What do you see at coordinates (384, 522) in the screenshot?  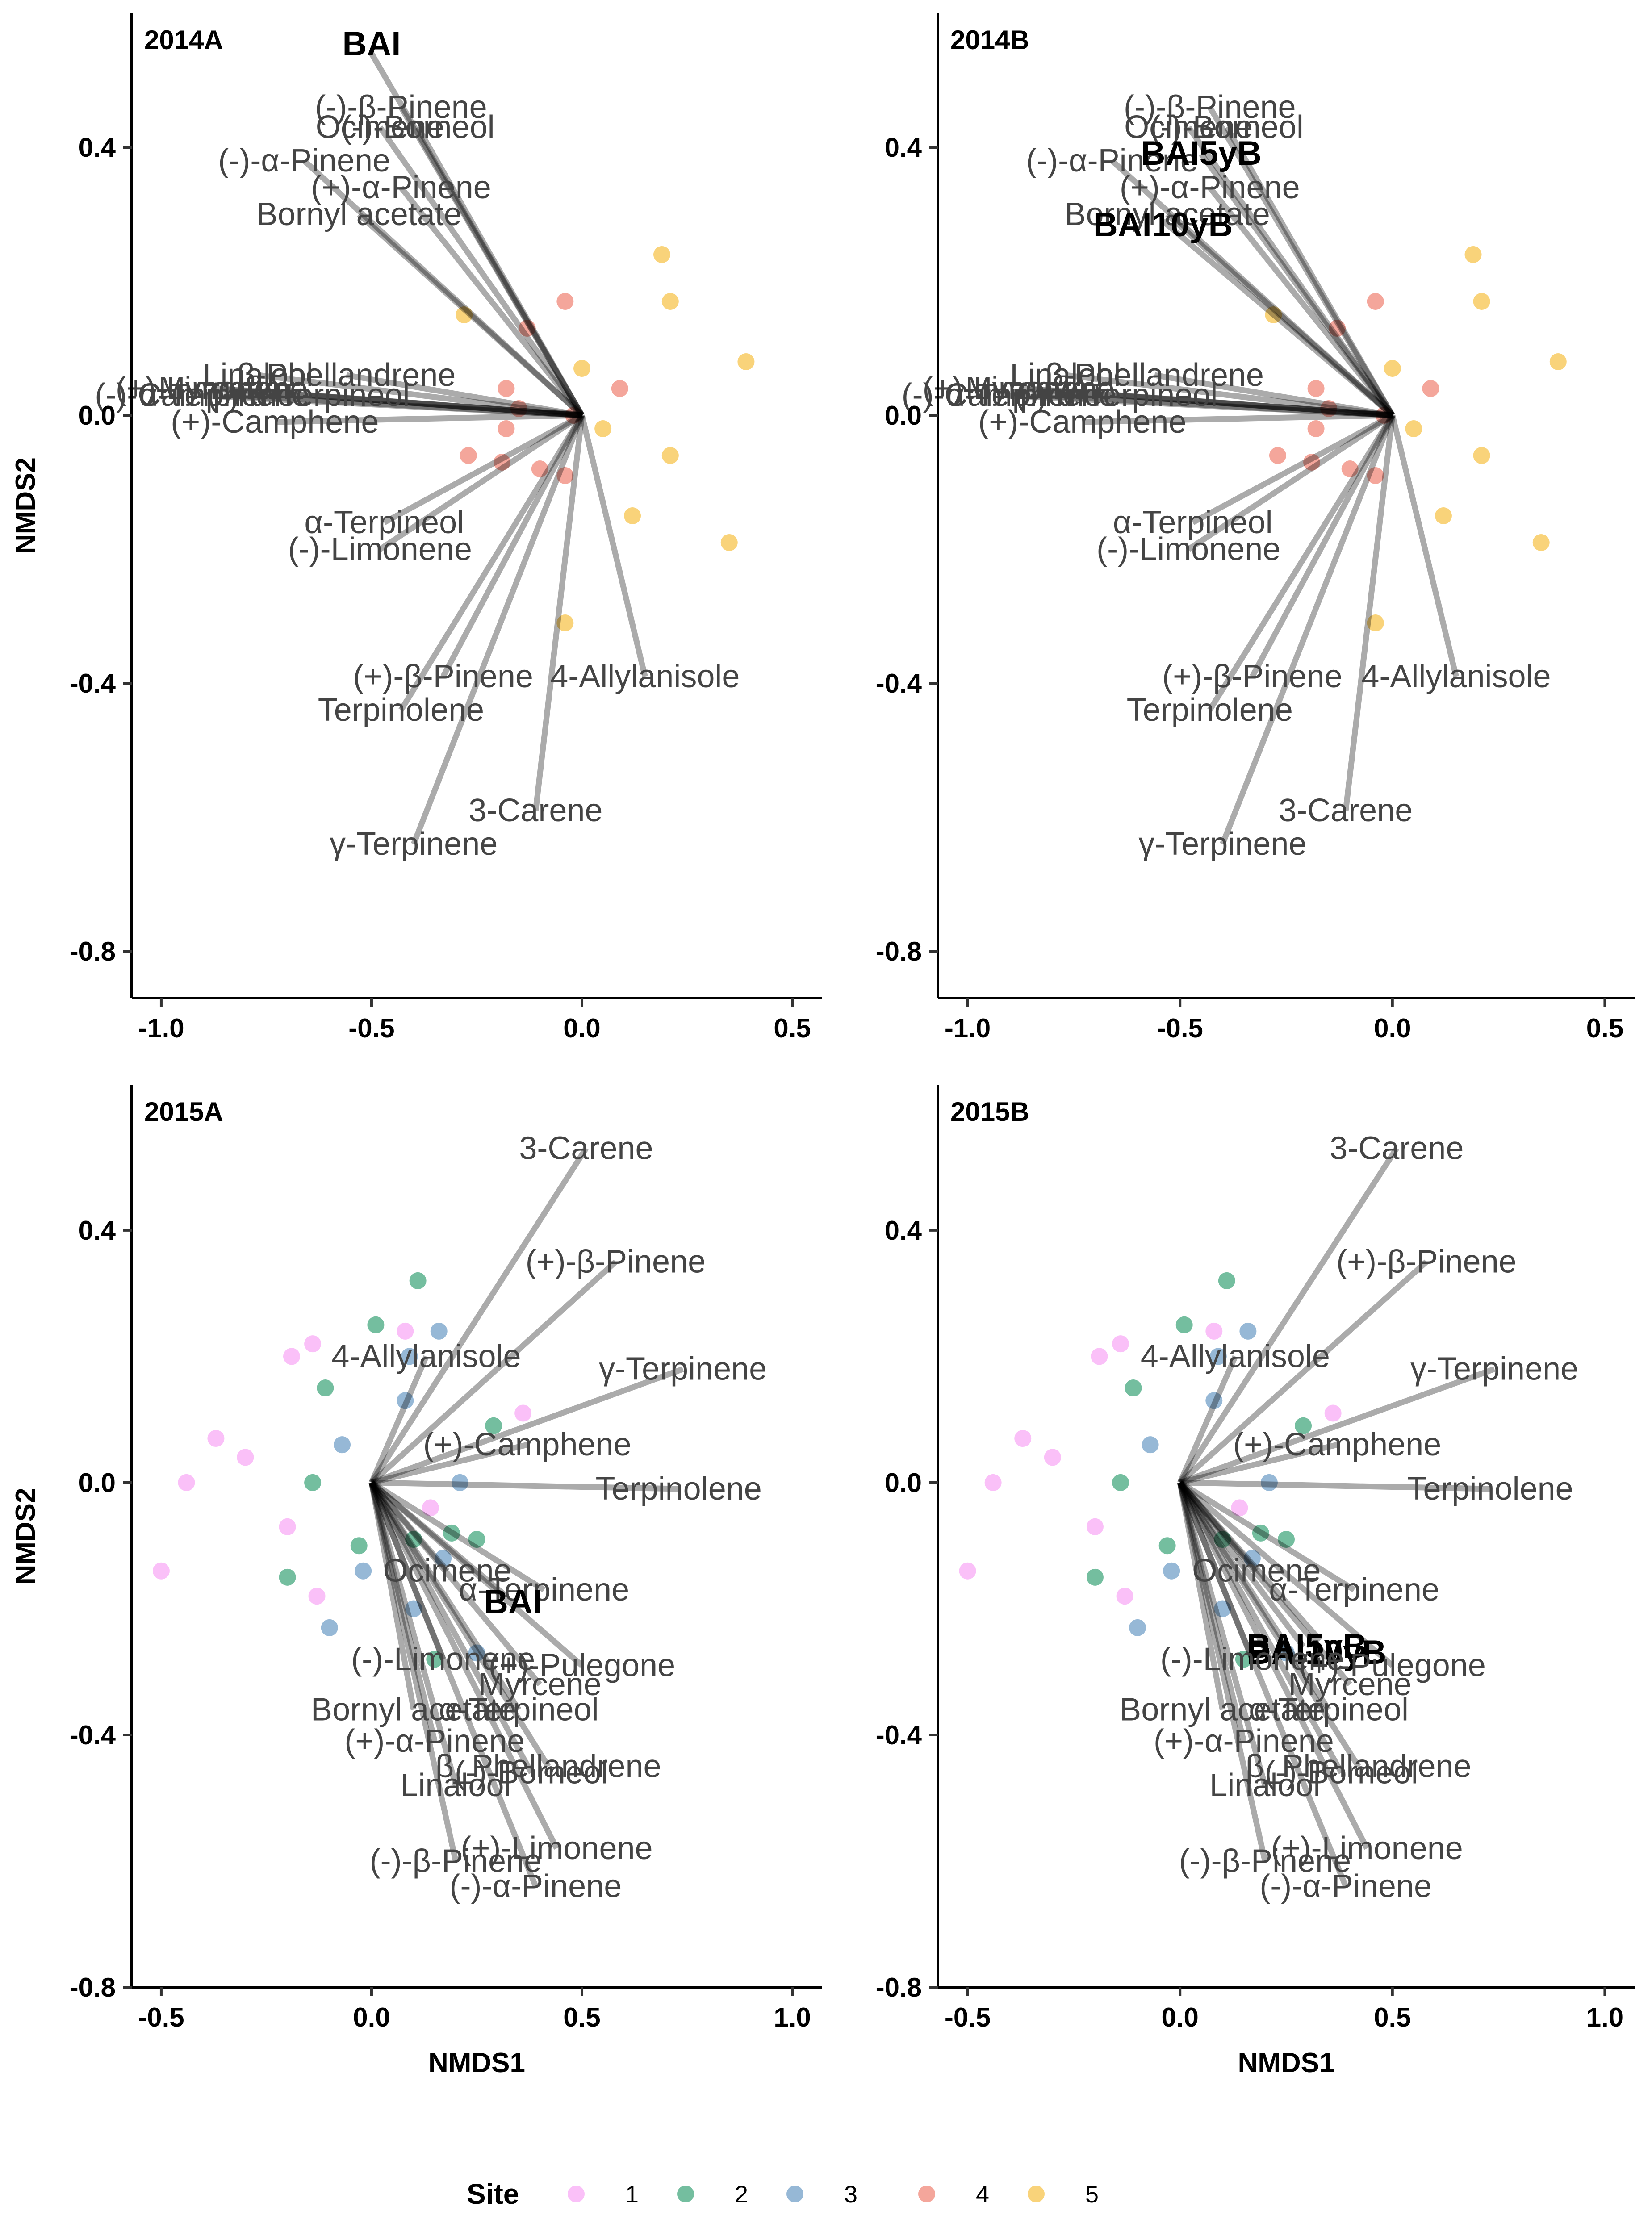 I see `vector-label: α-Terpineol` at bounding box center [384, 522].